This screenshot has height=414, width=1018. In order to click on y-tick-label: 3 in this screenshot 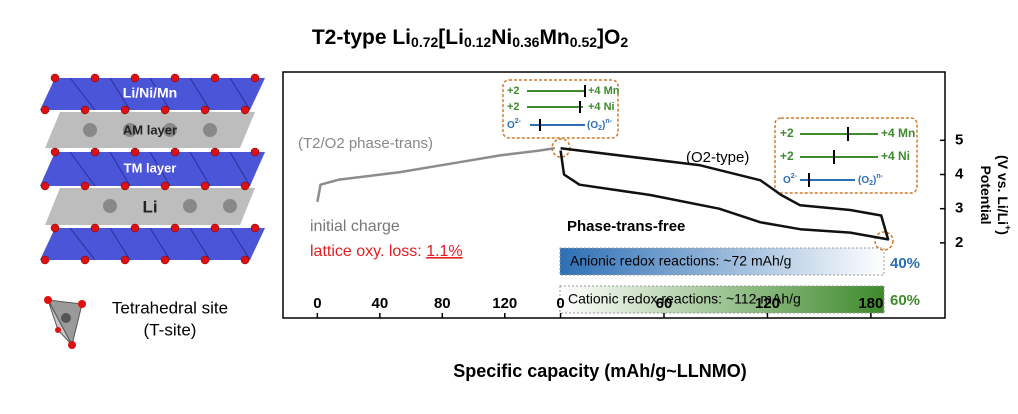, I will do `click(959, 208)`.